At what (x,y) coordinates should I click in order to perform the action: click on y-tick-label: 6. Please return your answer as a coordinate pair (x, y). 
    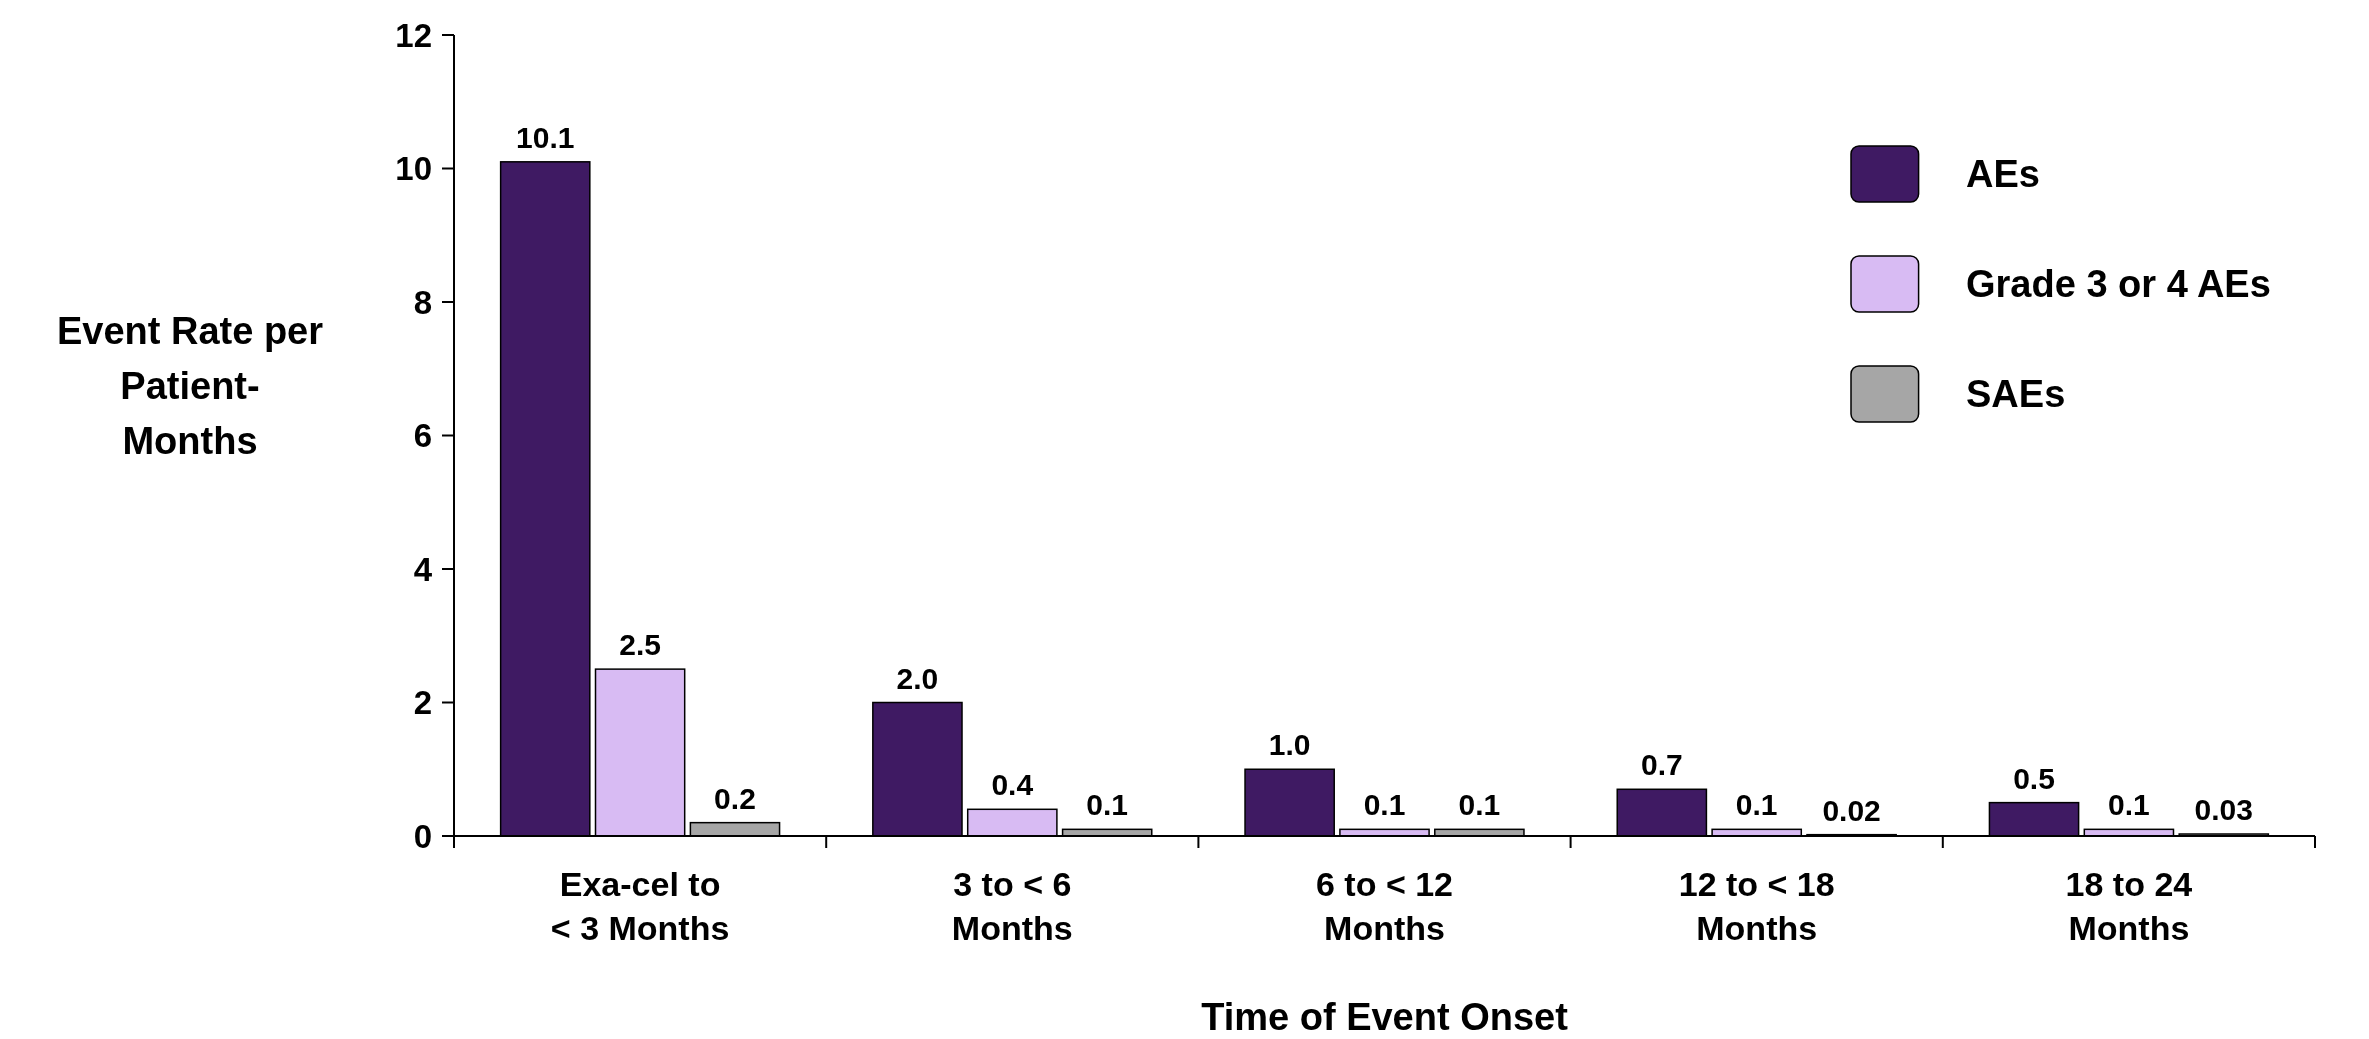
    Looking at the image, I should click on (422, 436).